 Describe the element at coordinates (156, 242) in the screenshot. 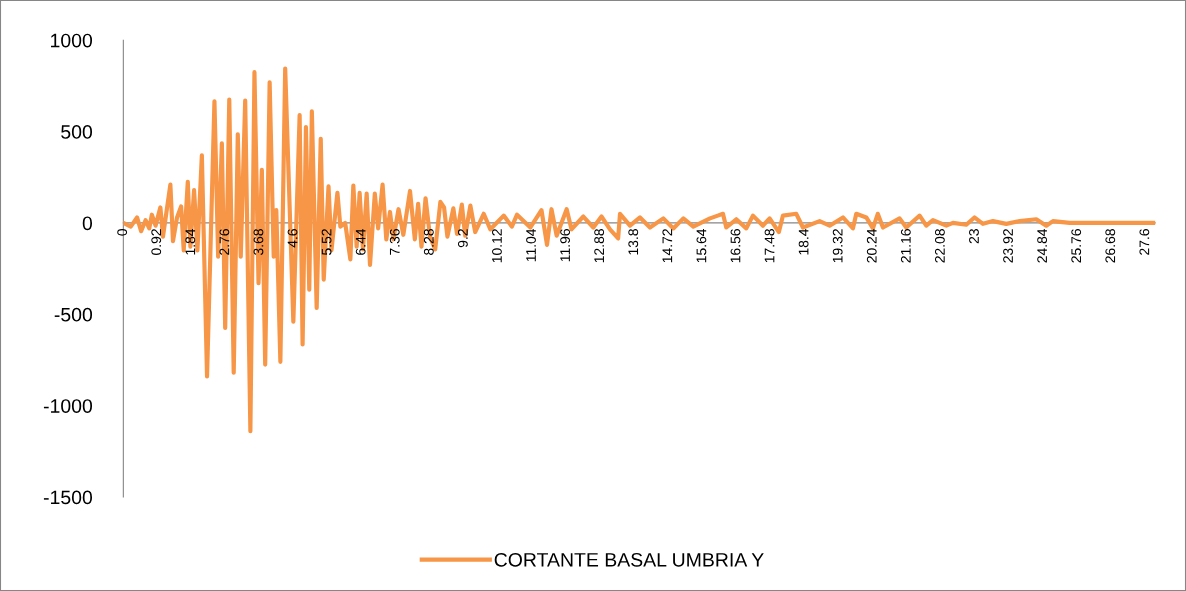

I see `x-tick-label: 0.92` at that location.